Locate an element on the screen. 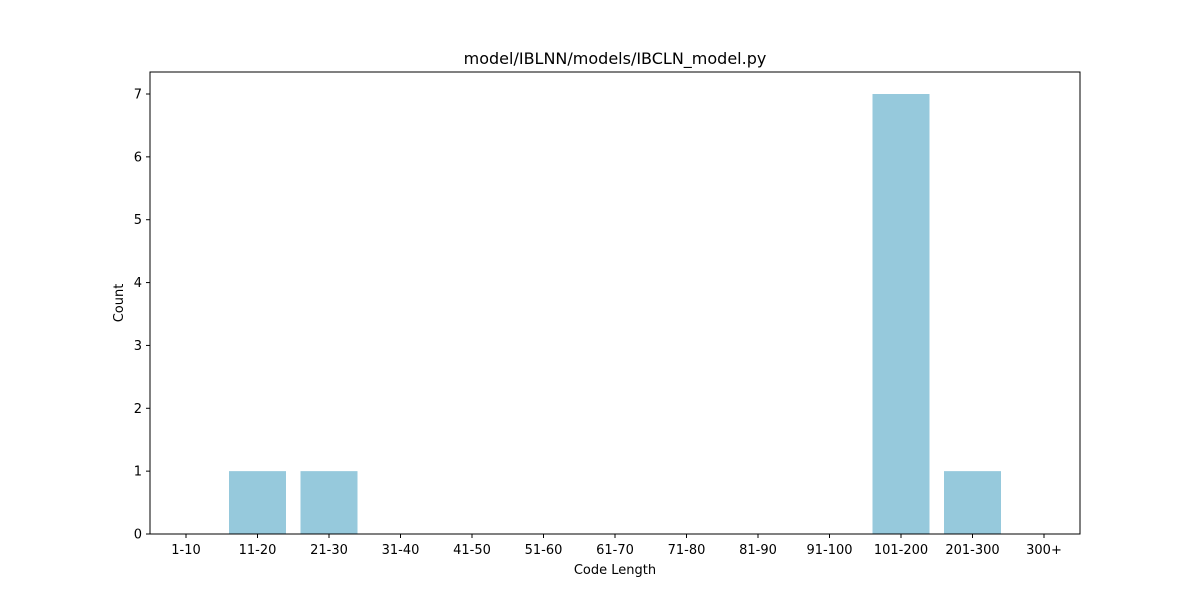 The image size is (1200, 600). x-tick-label: 11-20 is located at coordinates (258, 550).